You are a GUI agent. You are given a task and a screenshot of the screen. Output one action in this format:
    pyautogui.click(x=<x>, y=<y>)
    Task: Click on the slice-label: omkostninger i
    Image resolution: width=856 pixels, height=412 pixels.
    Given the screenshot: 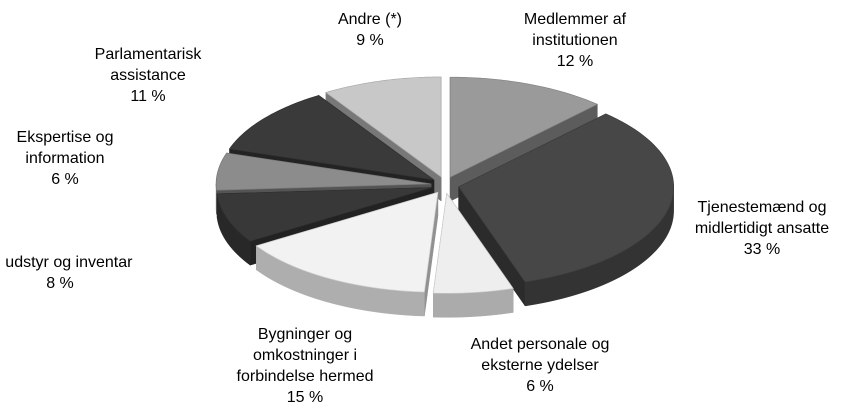 What is the action you would take?
    pyautogui.click(x=305, y=355)
    